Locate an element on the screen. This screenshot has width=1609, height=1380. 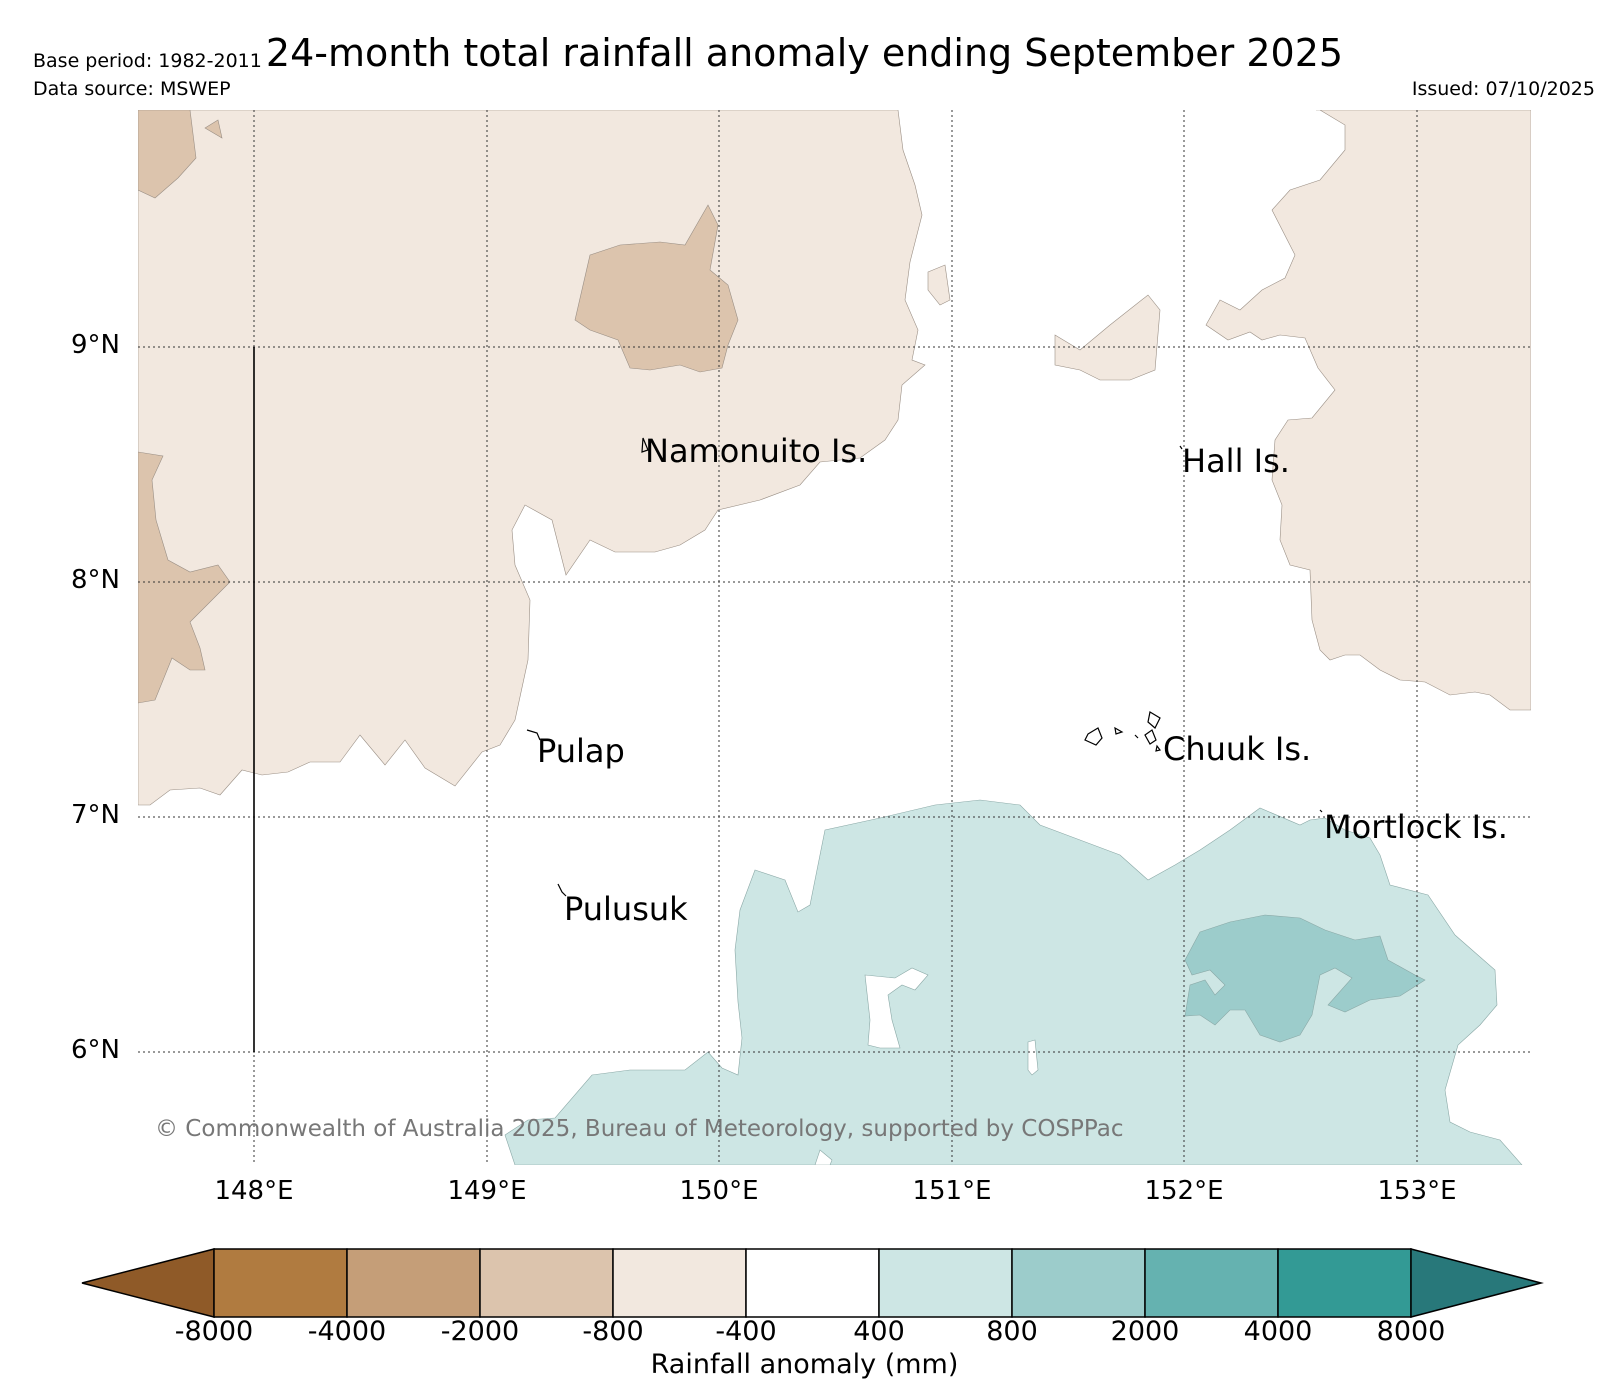
lon-label-153e: 153°E is located at coordinates (1417, 1191).